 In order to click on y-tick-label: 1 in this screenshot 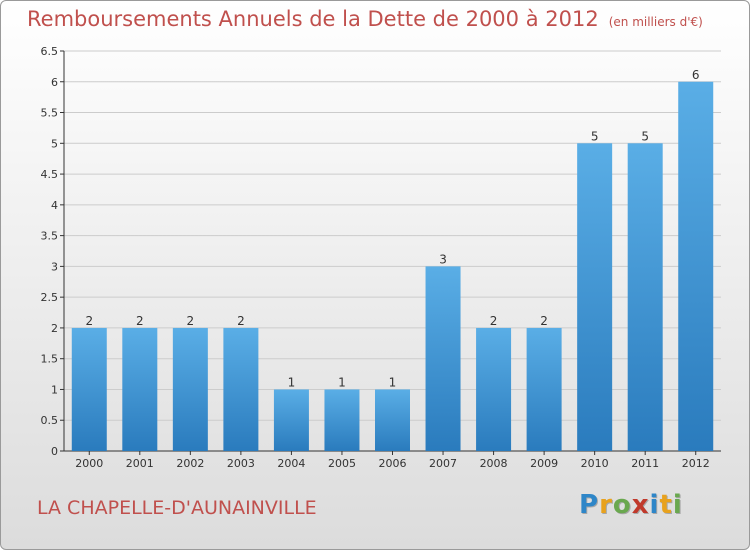, I will do `click(54, 389)`.